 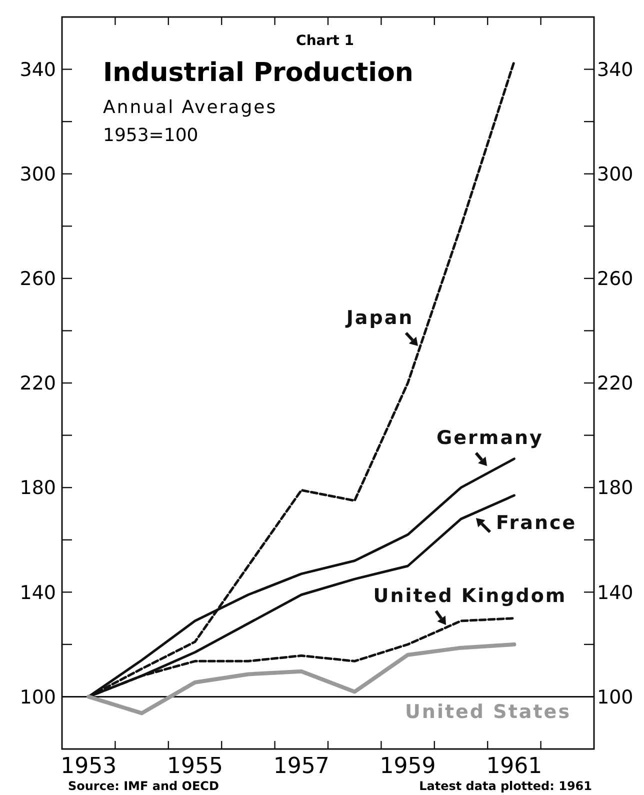 I want to click on x-tick-label: 1959, so click(x=408, y=766).